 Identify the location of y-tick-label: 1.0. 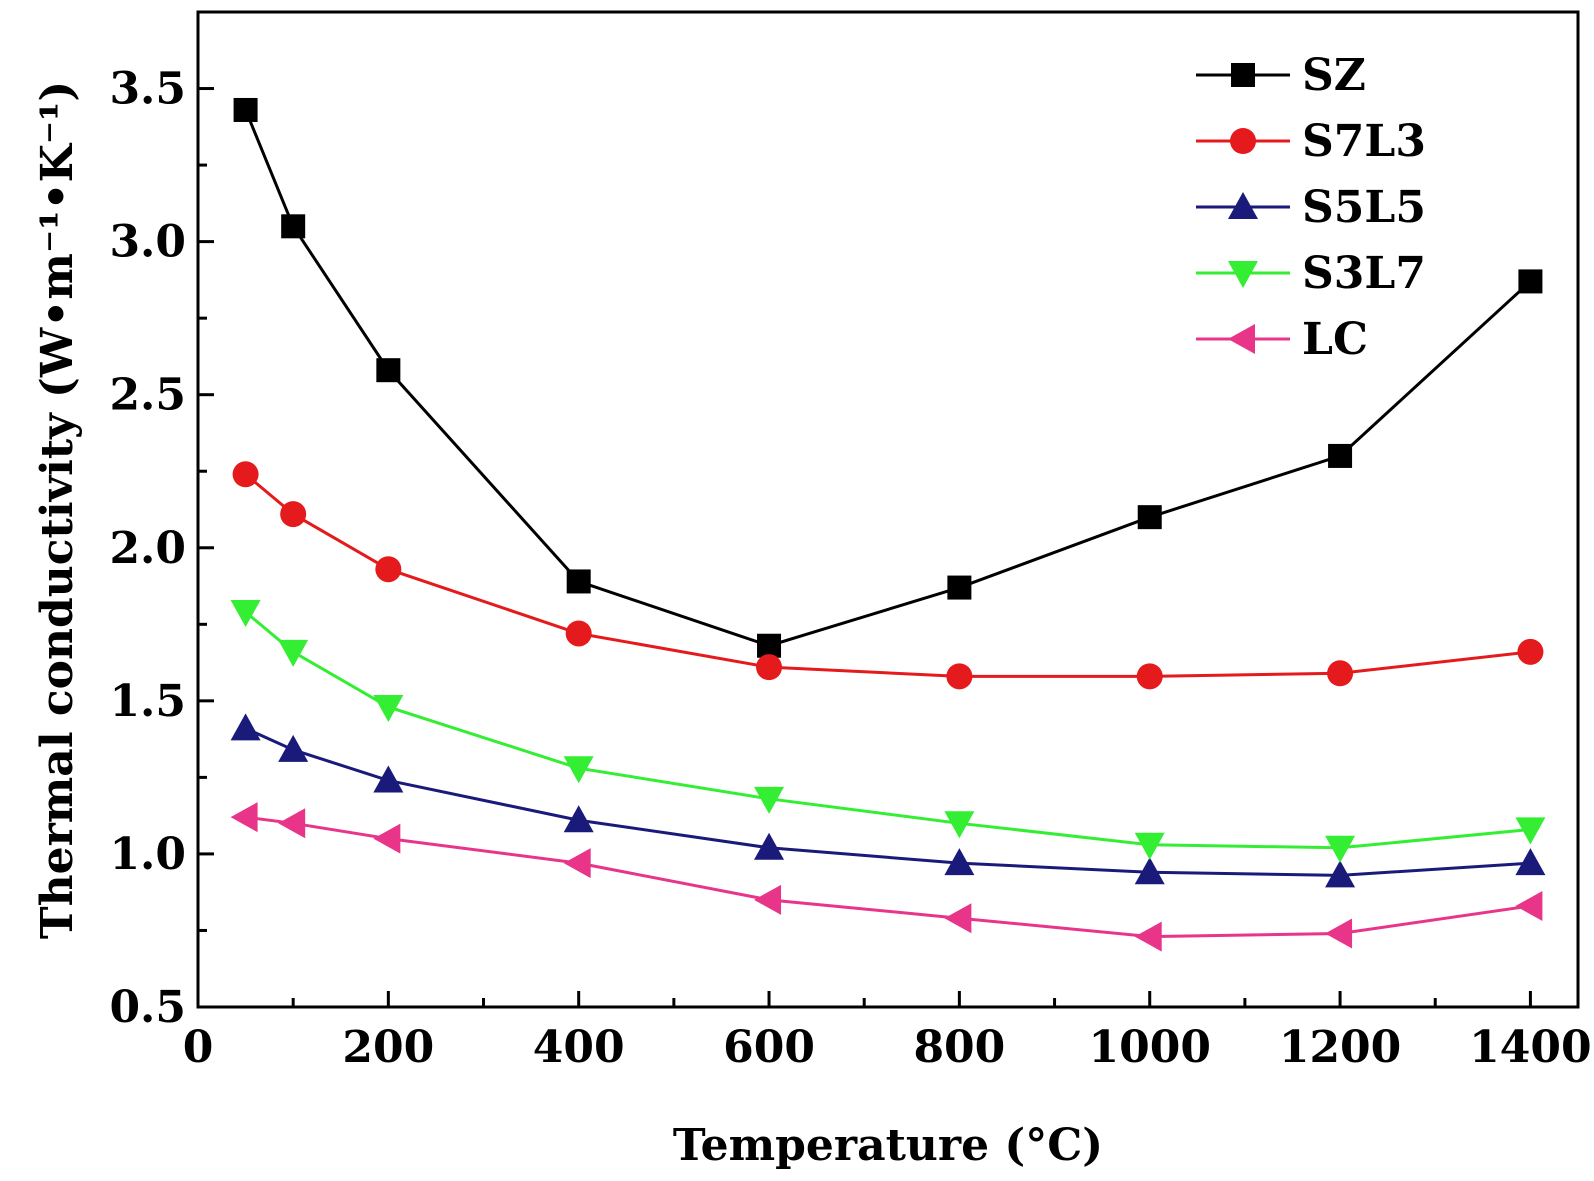
(147, 854).